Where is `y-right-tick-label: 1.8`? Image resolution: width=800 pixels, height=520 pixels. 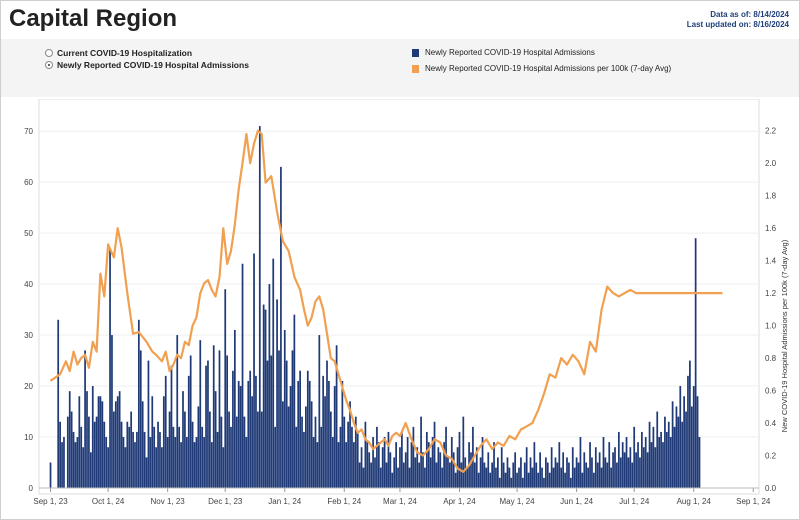
y-right-tick-label: 1.8 is located at coordinates (771, 196).